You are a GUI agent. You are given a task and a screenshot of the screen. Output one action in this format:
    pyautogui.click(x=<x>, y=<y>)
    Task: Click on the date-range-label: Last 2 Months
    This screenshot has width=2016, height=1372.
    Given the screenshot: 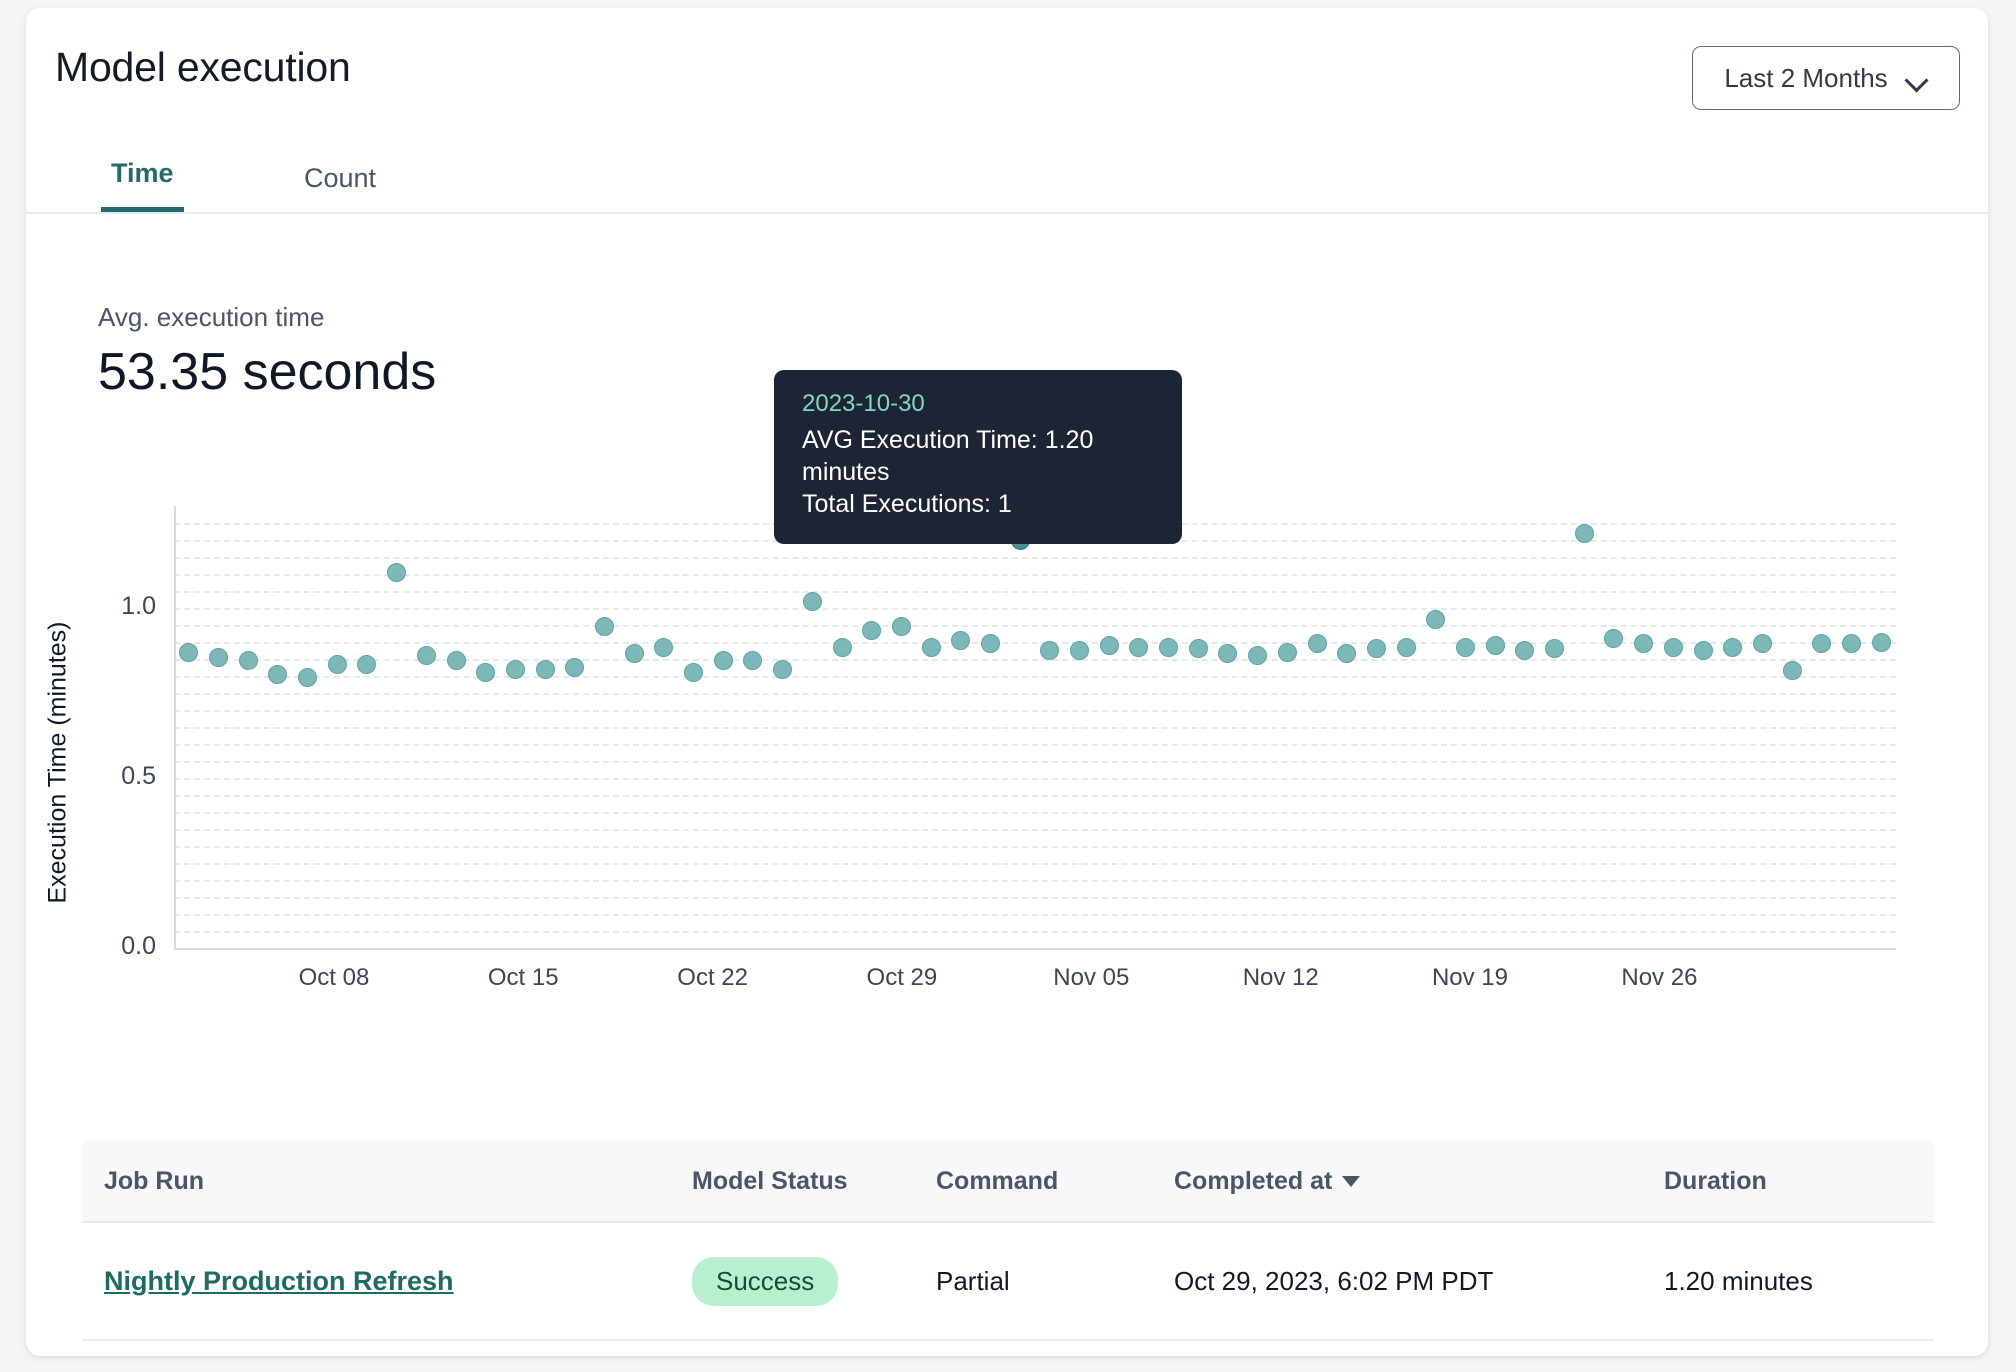 What is the action you would take?
    pyautogui.click(x=1806, y=77)
    